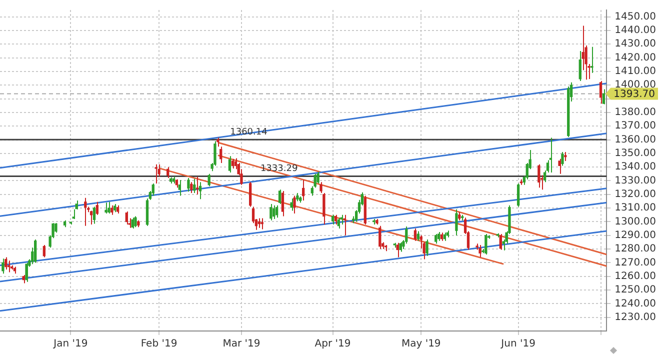  I want to click on y-tick-label: 1250.00, so click(635, 290).